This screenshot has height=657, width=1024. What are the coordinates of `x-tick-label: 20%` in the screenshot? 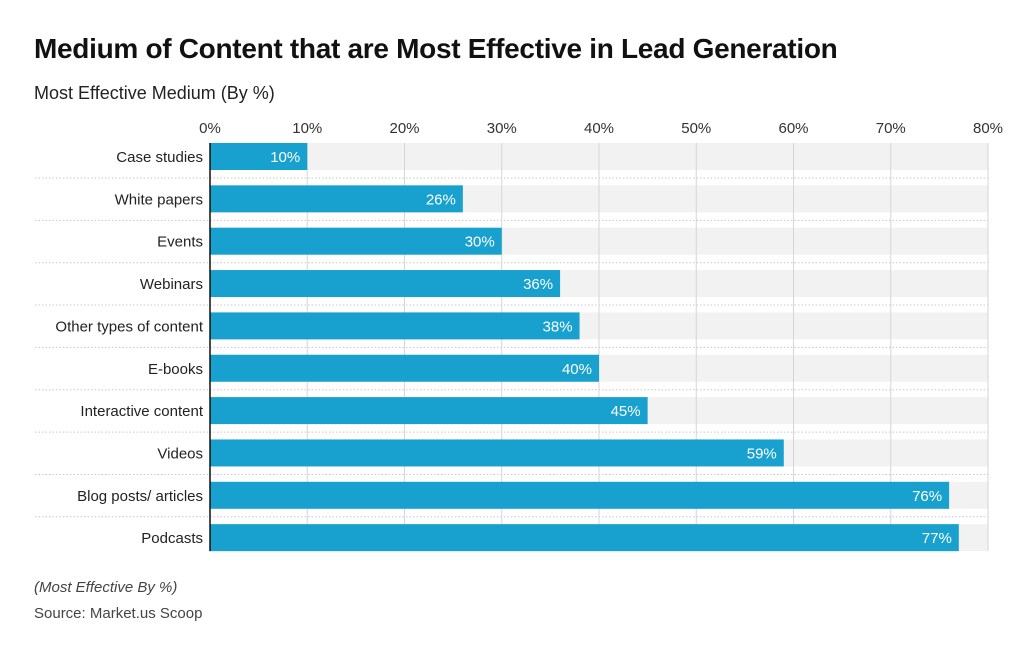 It's located at (404, 128).